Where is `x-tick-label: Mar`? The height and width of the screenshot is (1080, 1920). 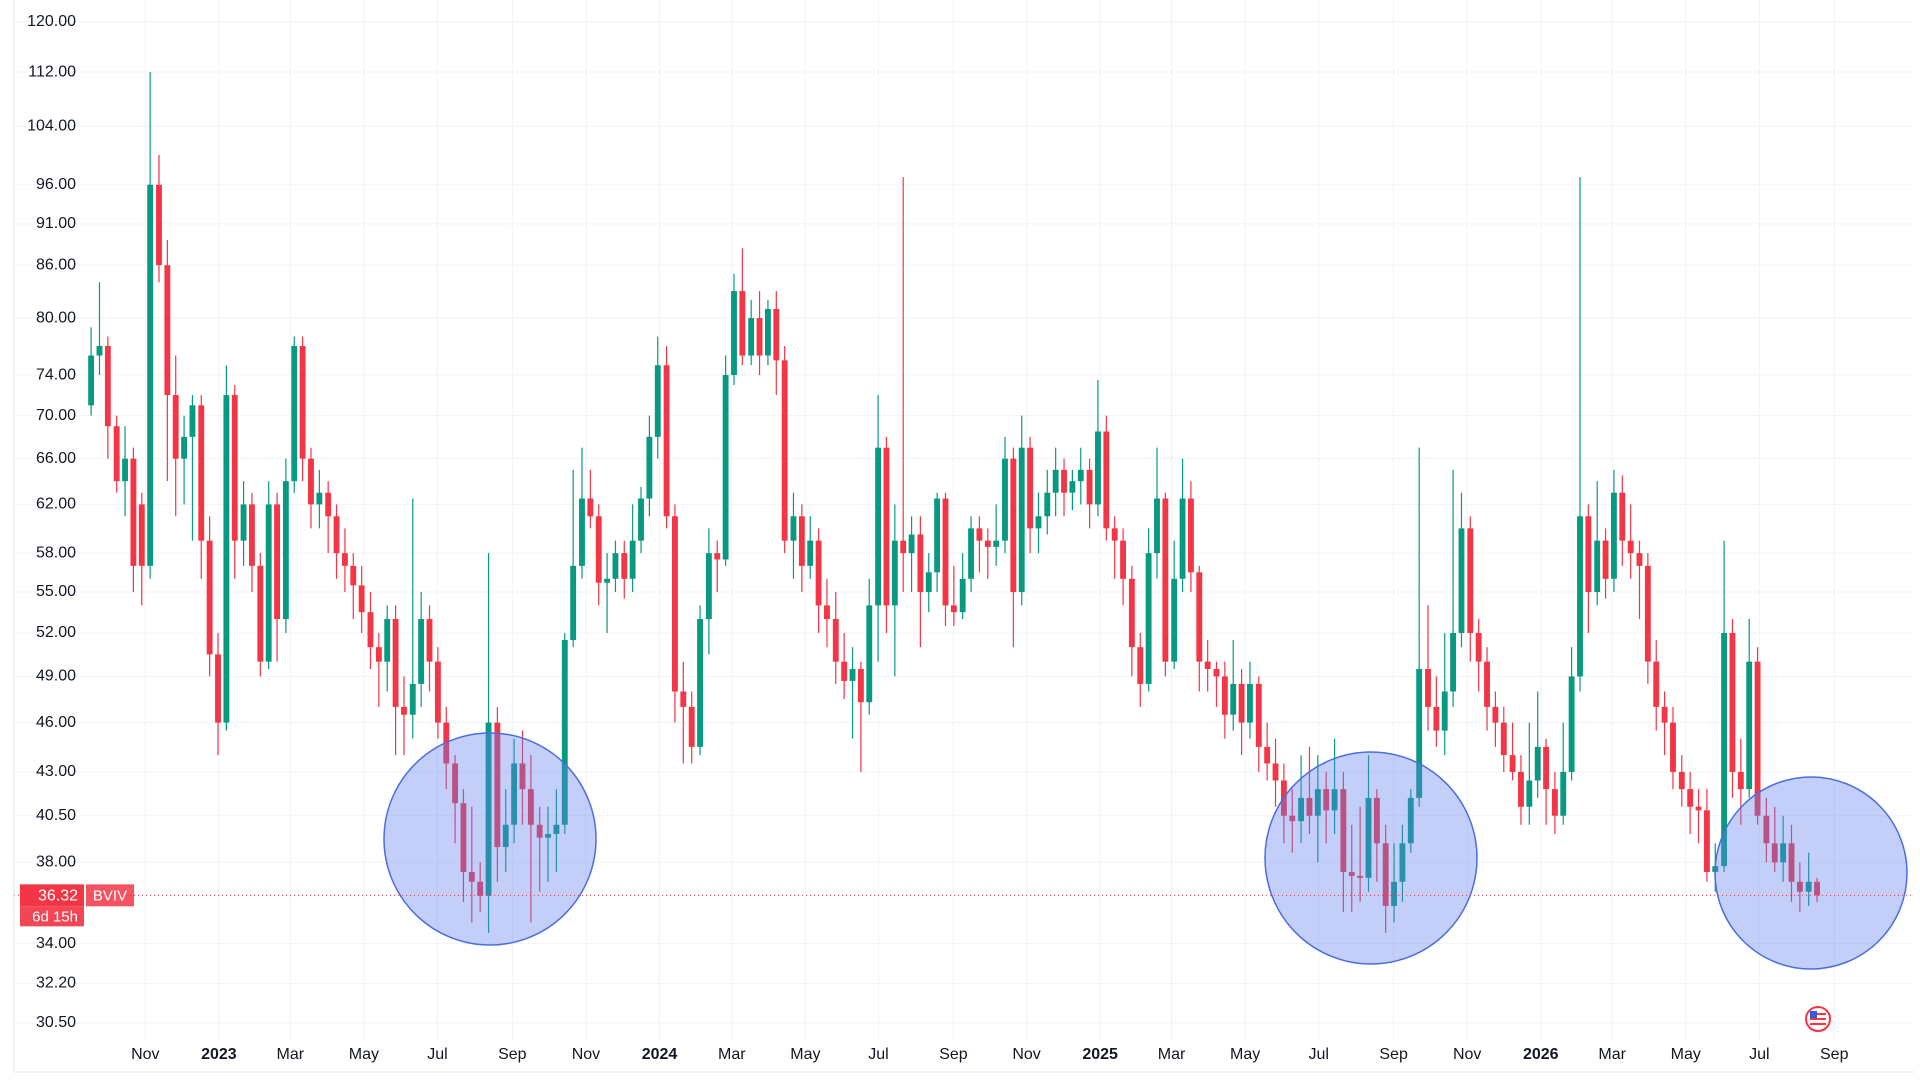 x-tick-label: Mar is located at coordinates (1612, 1054).